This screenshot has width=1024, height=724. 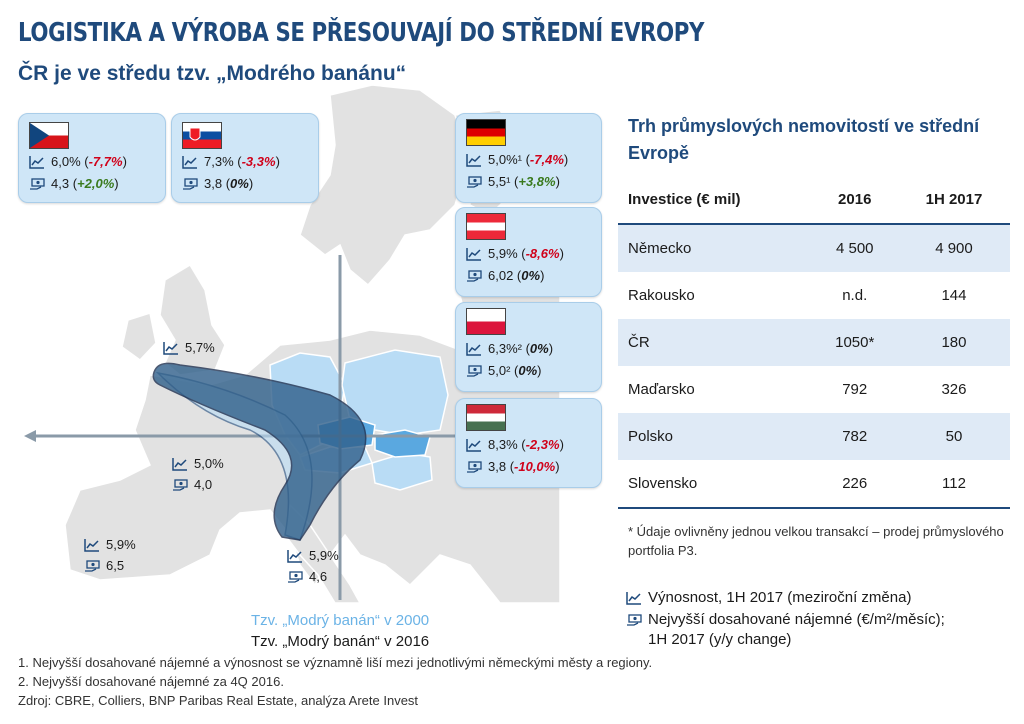 I want to click on table-row: Slovensko 226 112, so click(x=814, y=484).